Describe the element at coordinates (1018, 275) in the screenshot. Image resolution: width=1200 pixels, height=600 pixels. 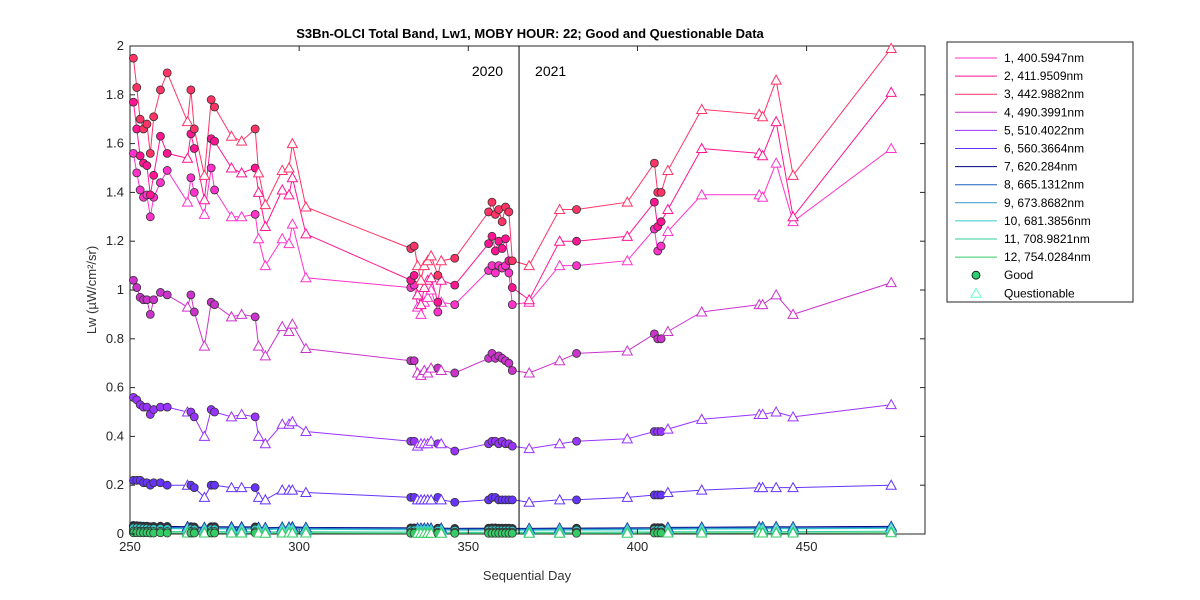
I see `legend-label: Good` at that location.